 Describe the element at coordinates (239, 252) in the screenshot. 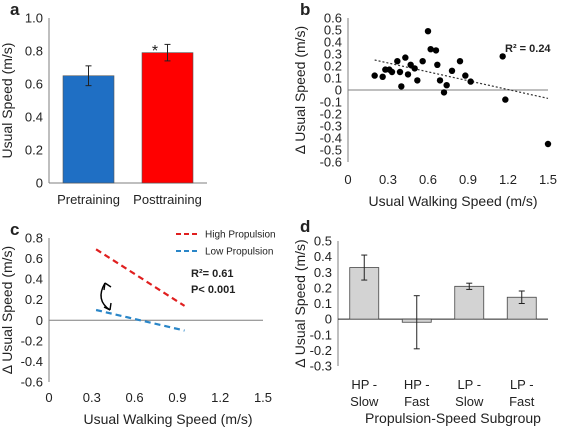

I see `legend-label: Low Propulsion` at that location.